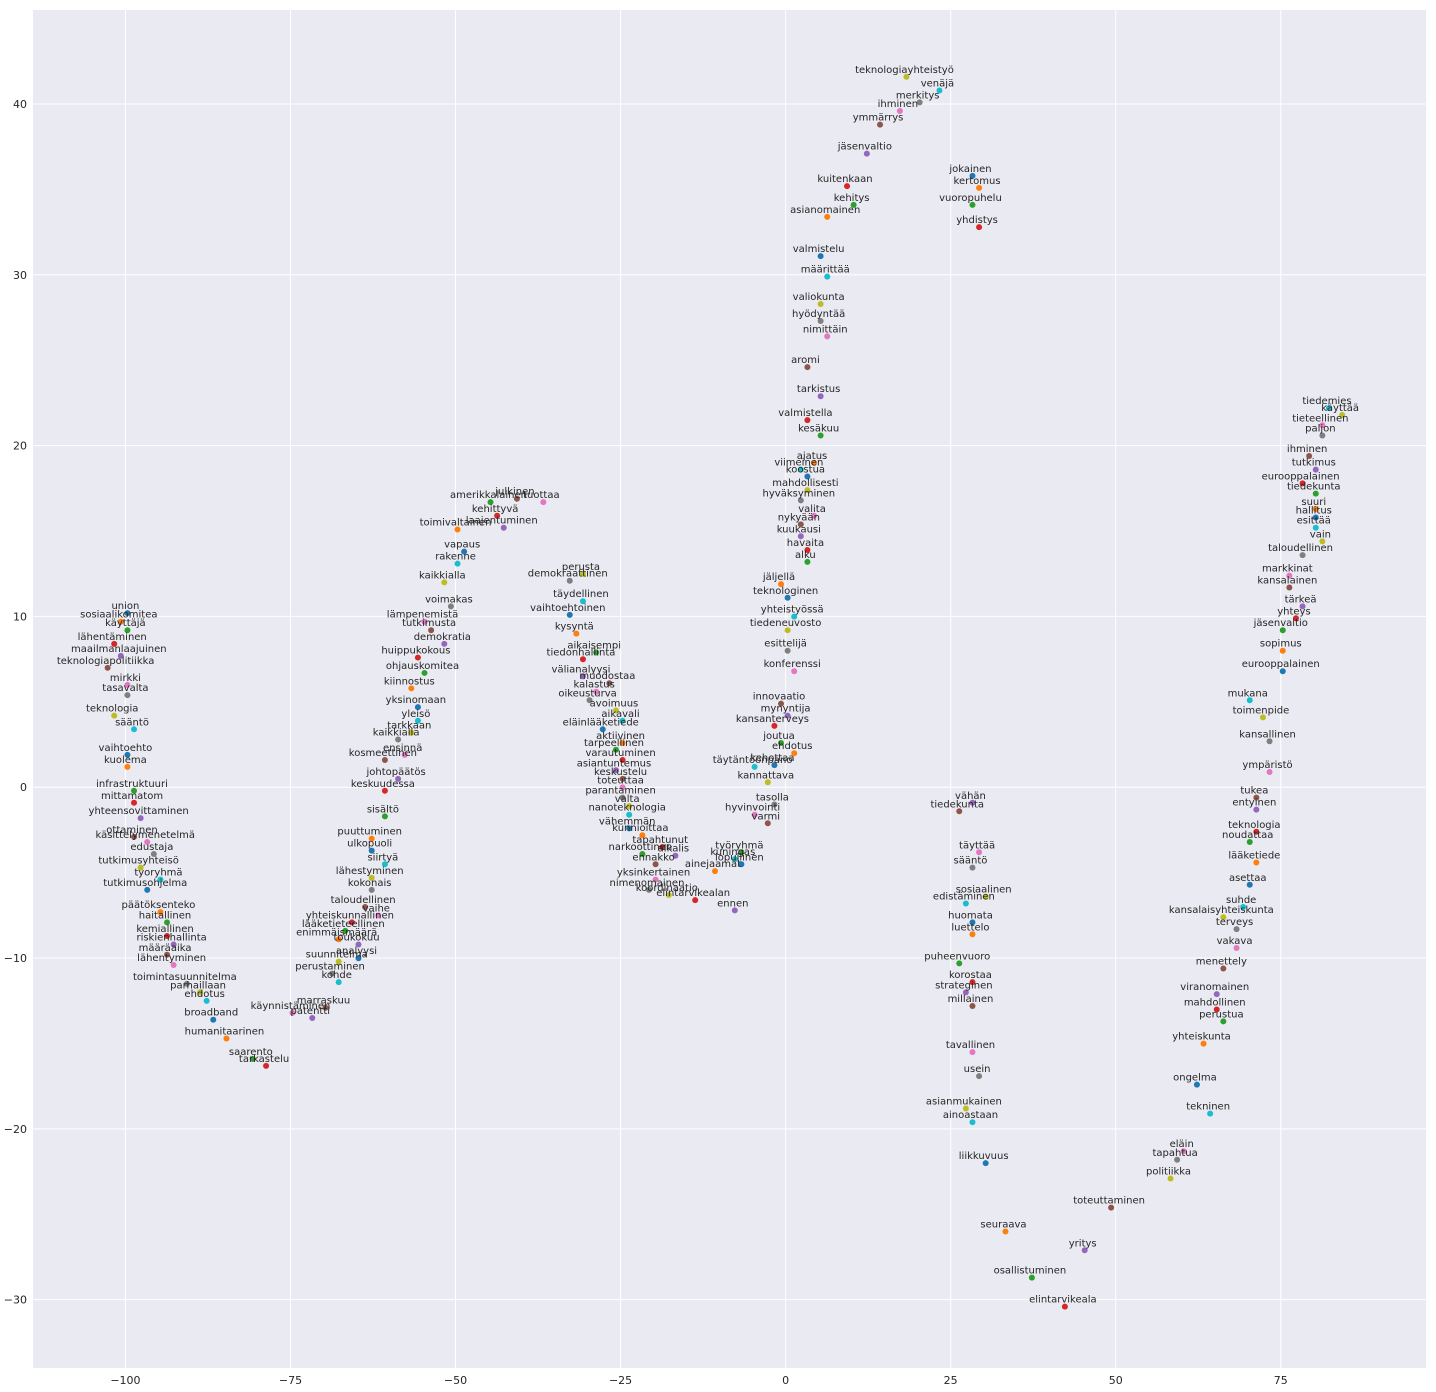 This screenshot has height=1392, width=1436. What do you see at coordinates (125, 623) in the screenshot?
I see `point-label: käyttäjä` at bounding box center [125, 623].